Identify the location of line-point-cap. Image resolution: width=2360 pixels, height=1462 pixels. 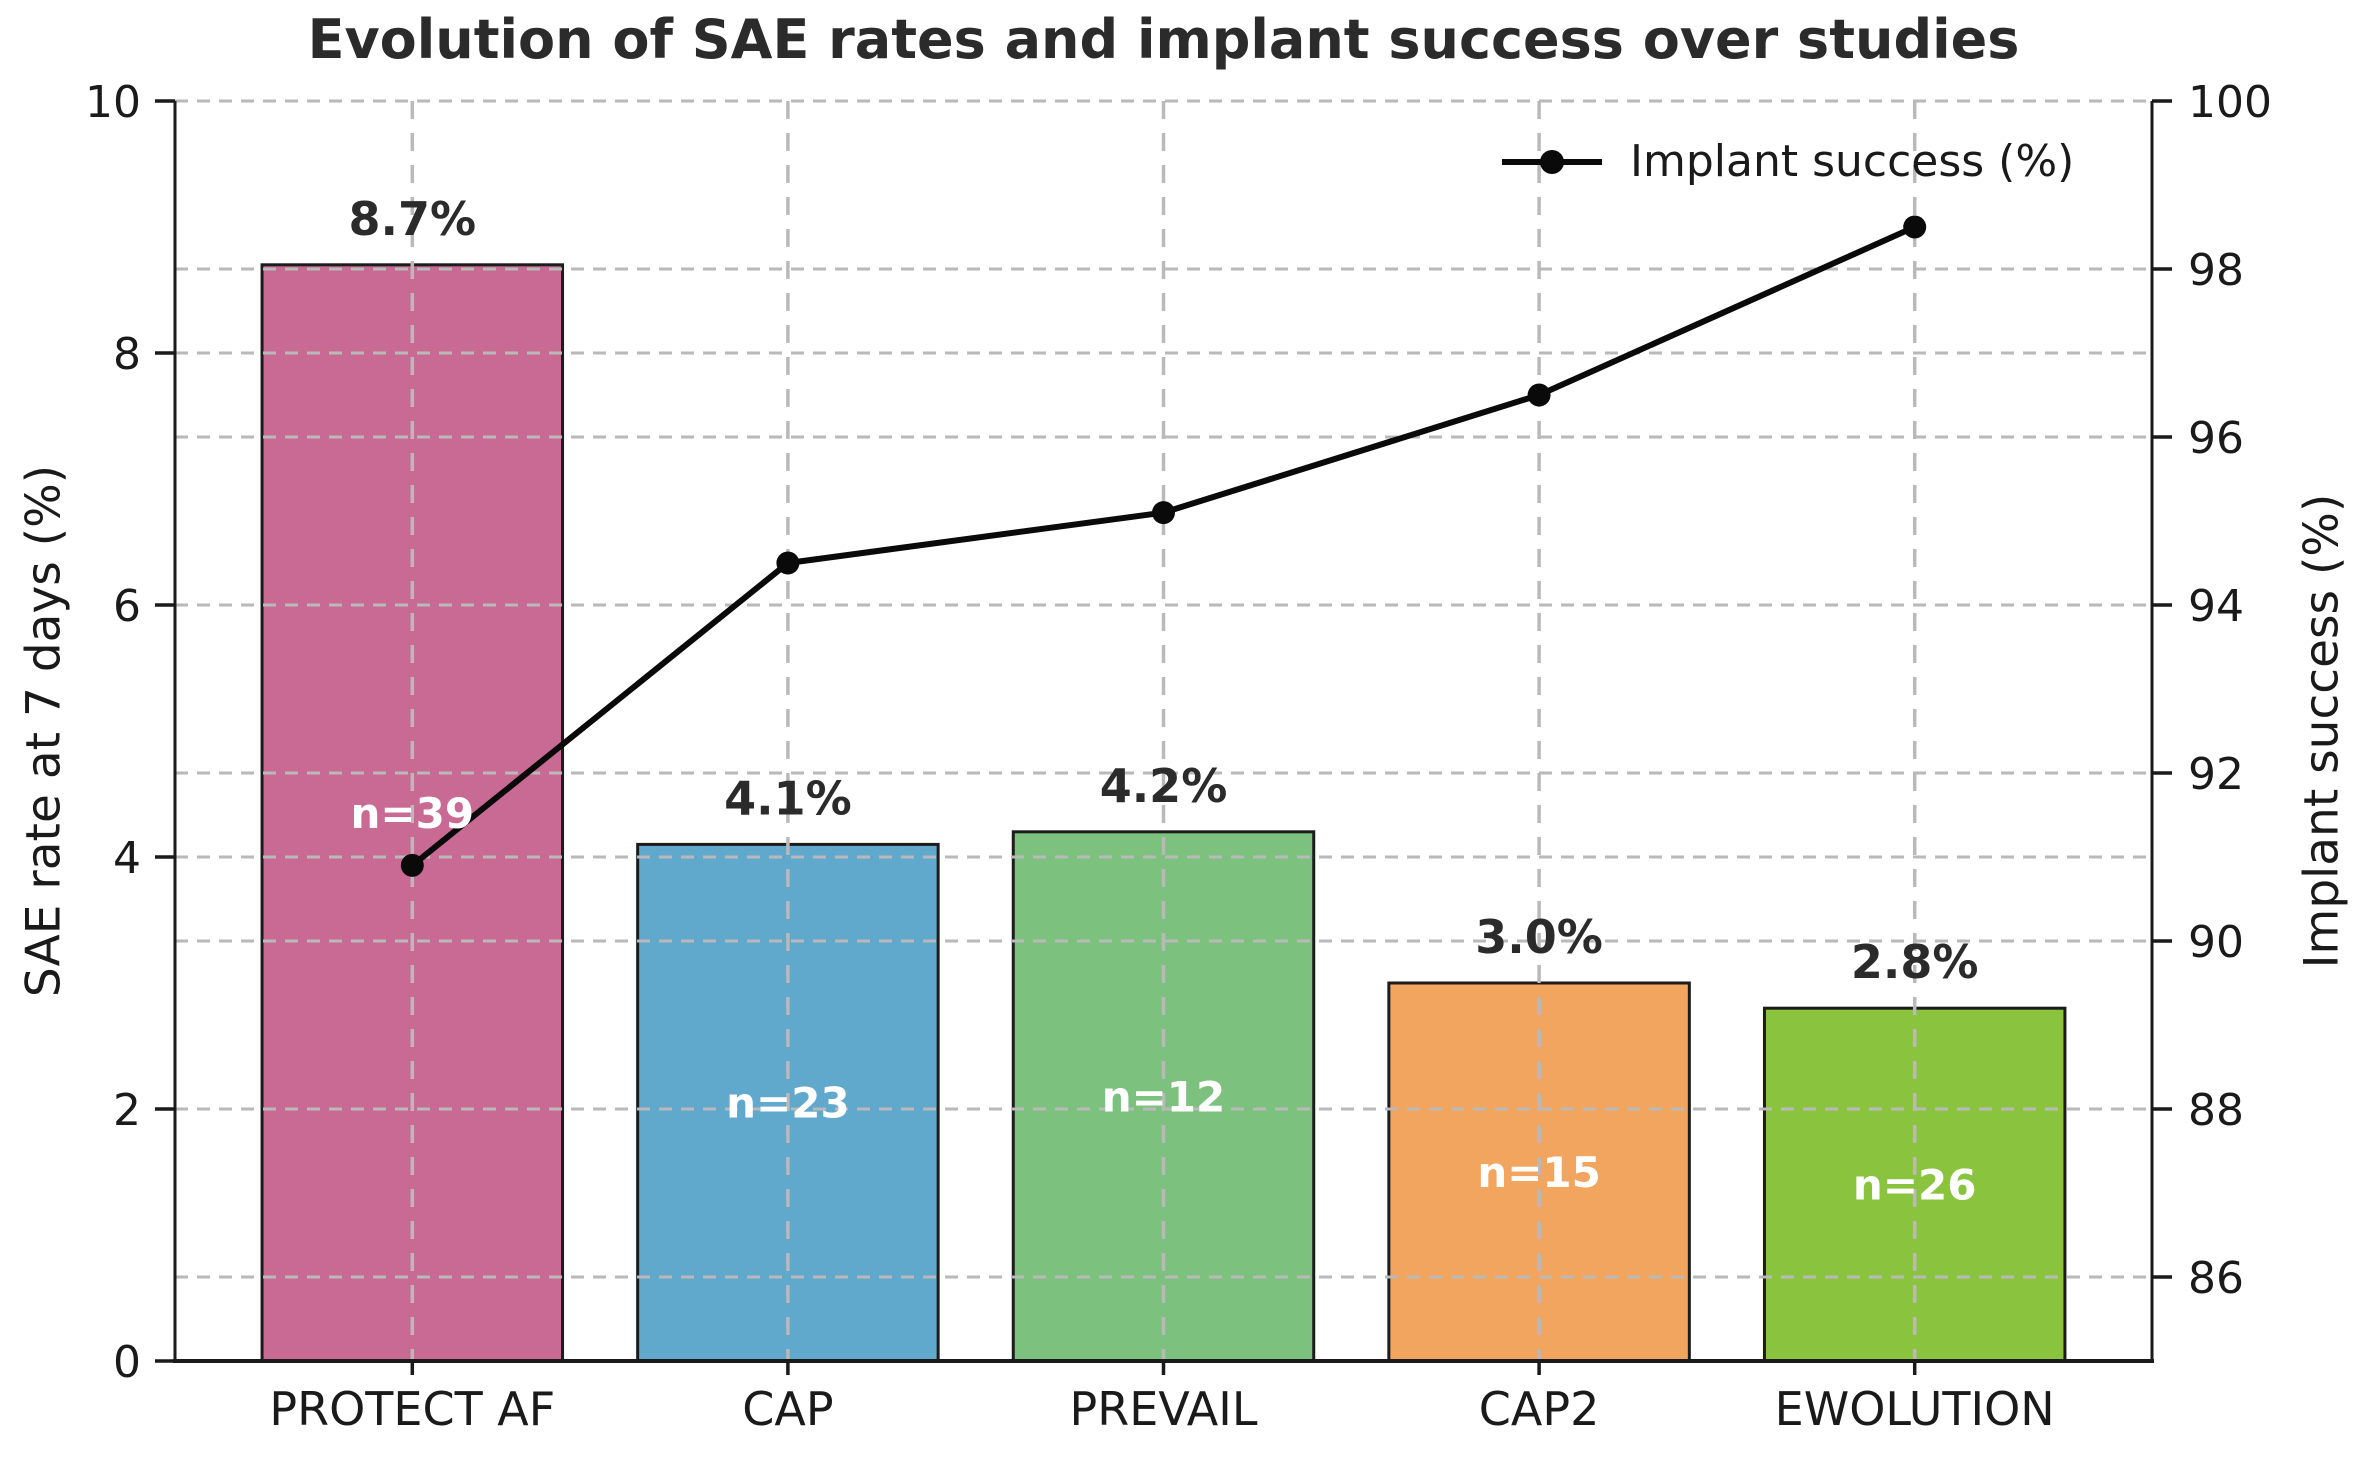
(788, 563).